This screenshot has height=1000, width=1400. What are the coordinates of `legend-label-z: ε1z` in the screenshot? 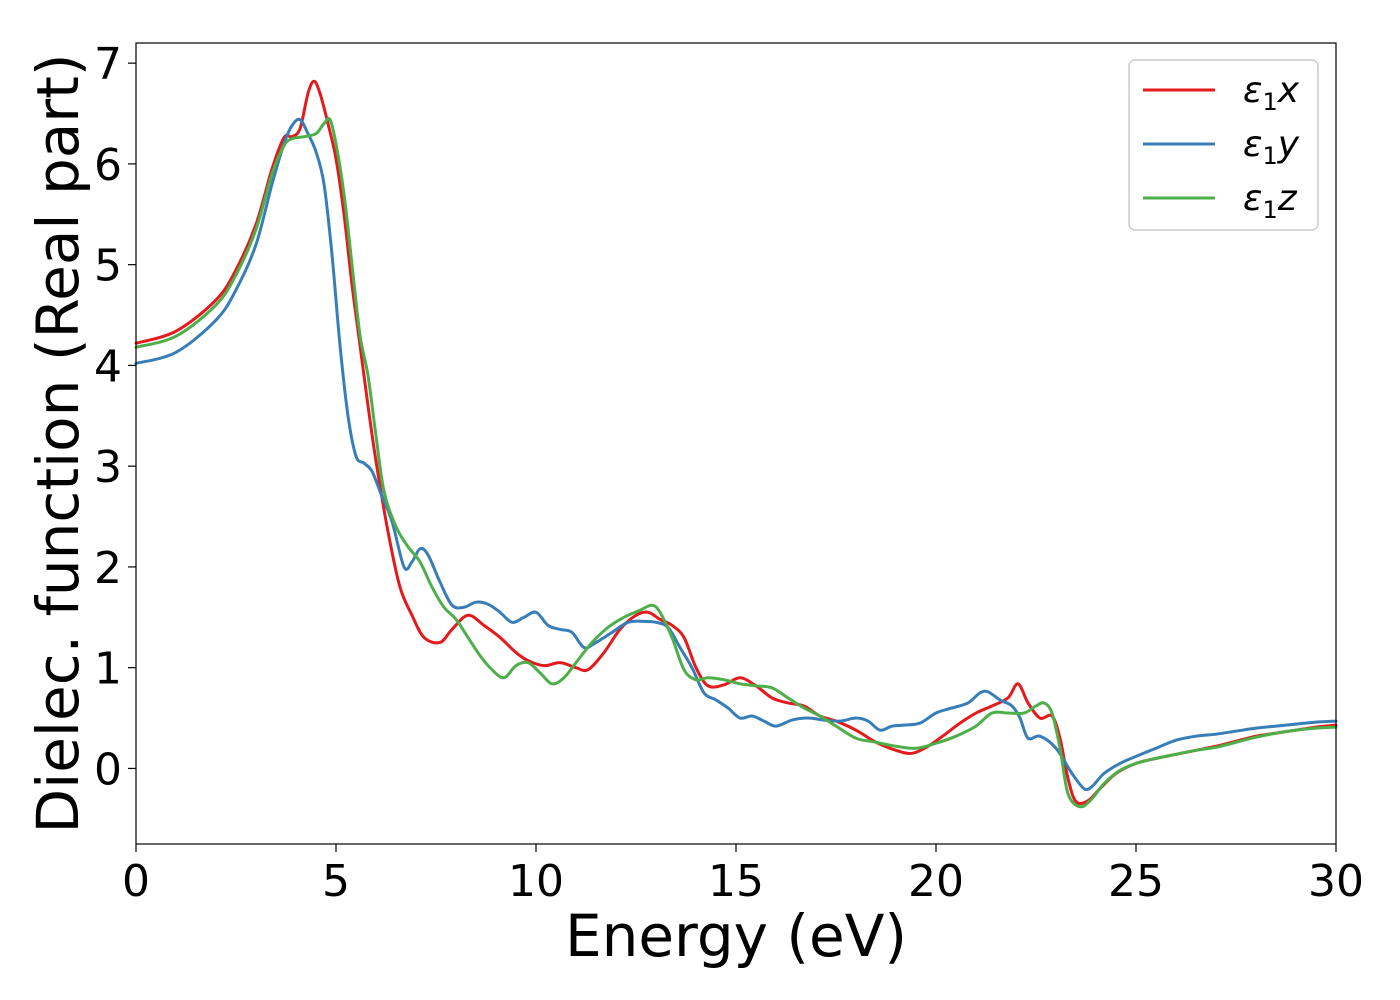 It's located at (1270, 201).